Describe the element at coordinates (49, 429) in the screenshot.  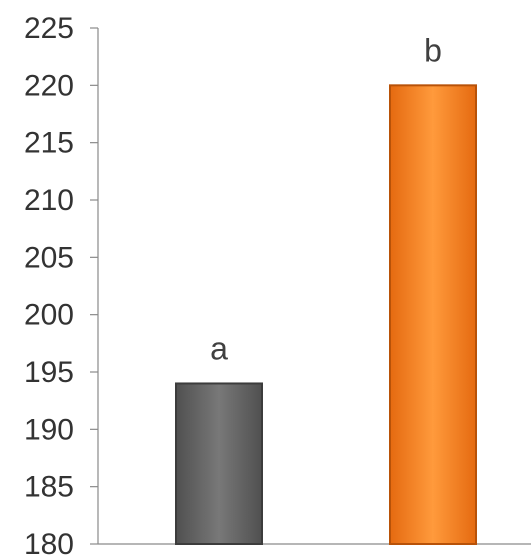
I see `y-tick-label: 190` at that location.